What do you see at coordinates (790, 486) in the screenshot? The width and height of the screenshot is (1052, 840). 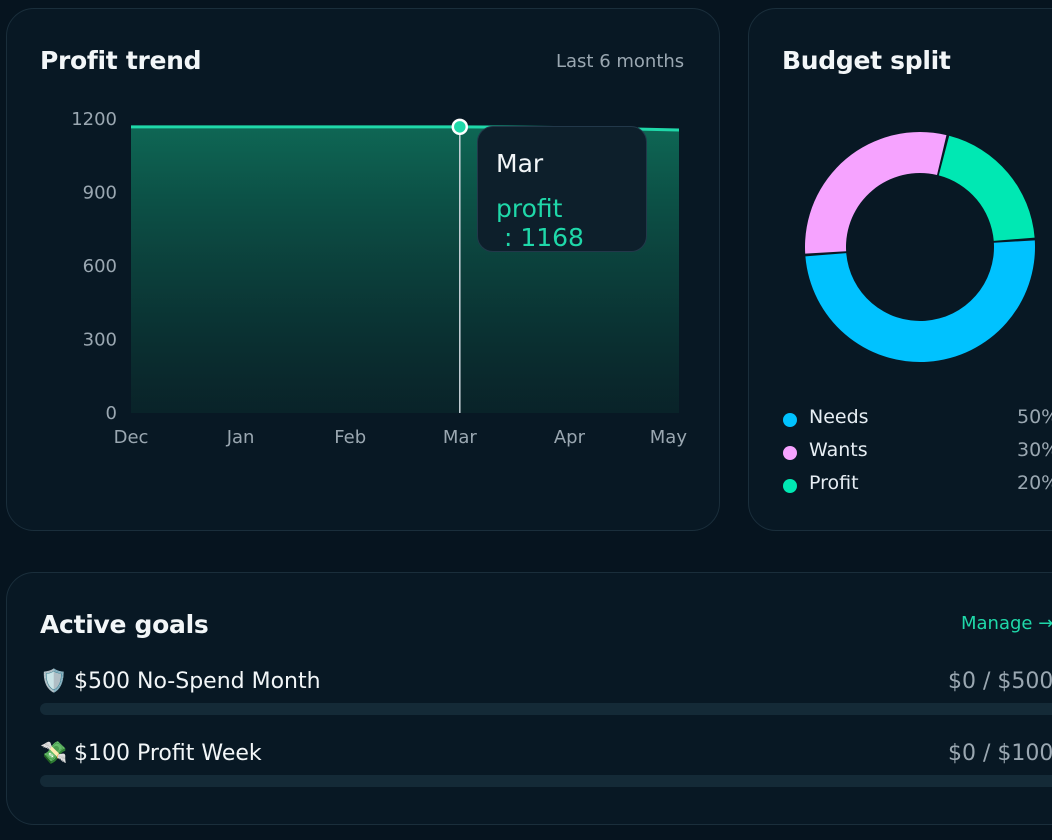 I see `profit-dot` at bounding box center [790, 486].